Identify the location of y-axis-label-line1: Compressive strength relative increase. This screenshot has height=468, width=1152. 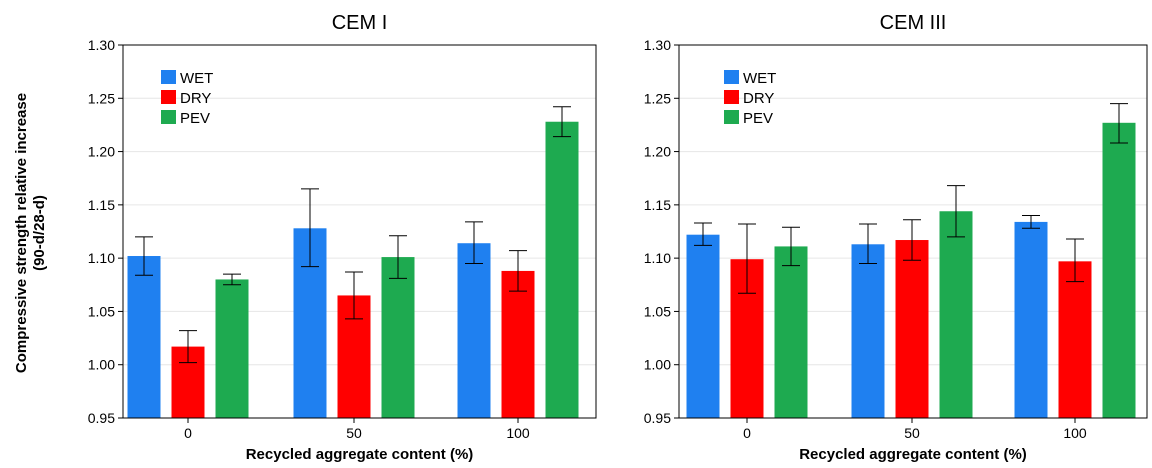
(21, 233).